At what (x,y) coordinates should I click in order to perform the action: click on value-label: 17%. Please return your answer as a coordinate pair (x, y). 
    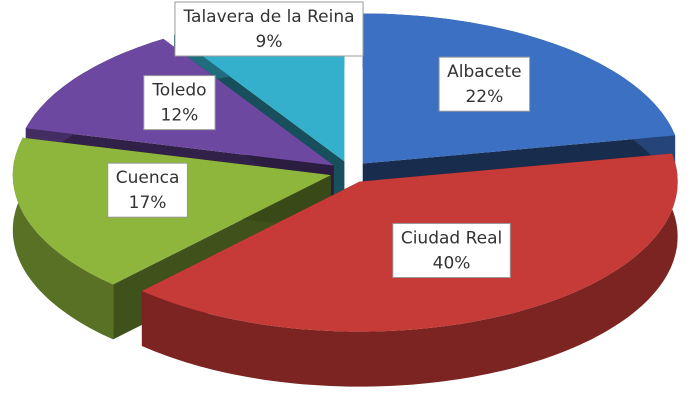
    Looking at the image, I should click on (148, 203).